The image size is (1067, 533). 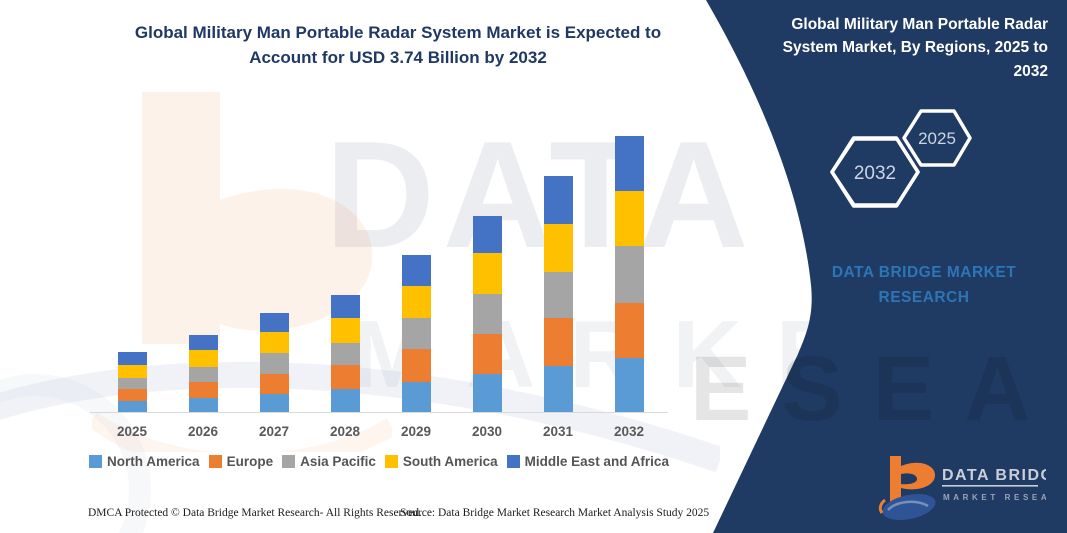 What do you see at coordinates (924, 286) in the screenshot?
I see `brand-text: DATA BRIDGE MARKET RESEARCH` at bounding box center [924, 286].